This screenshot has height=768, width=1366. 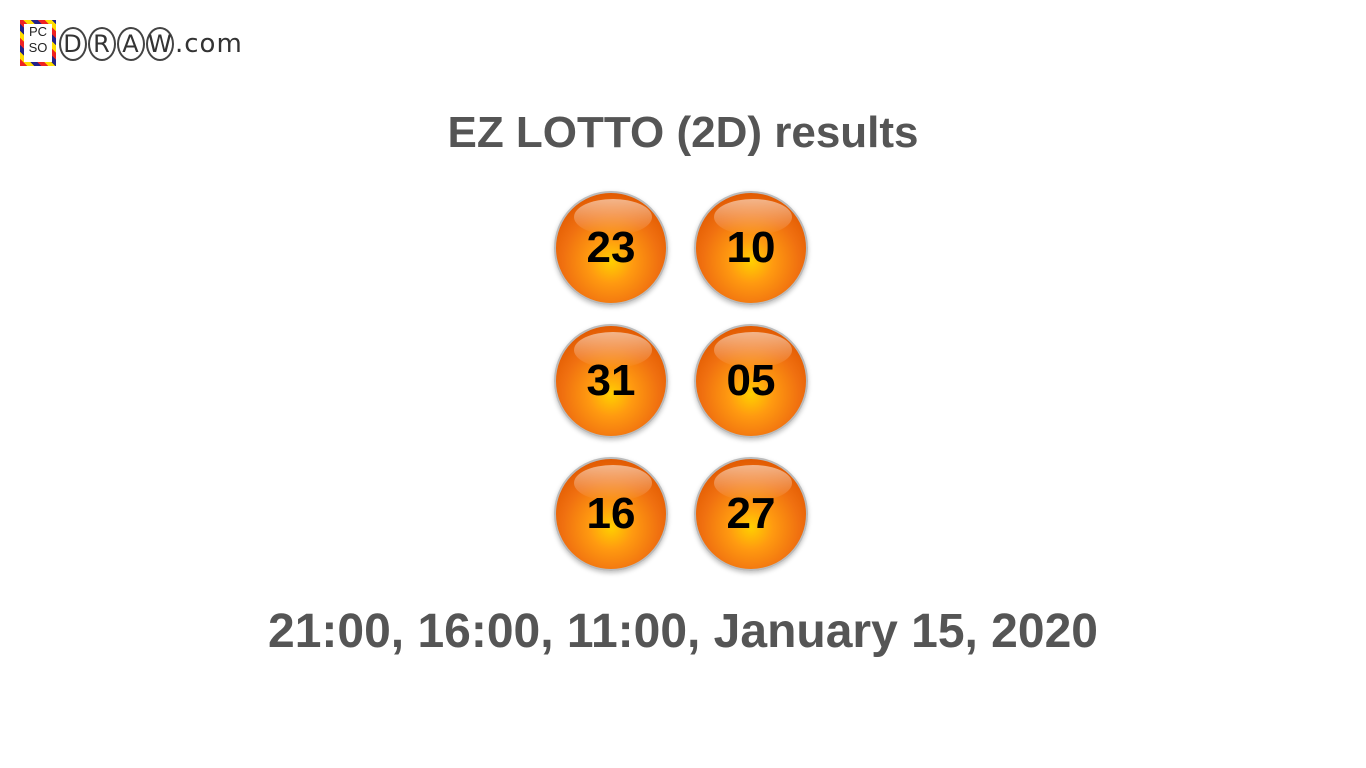 I want to click on logo-line2: SO, so click(x=38, y=47).